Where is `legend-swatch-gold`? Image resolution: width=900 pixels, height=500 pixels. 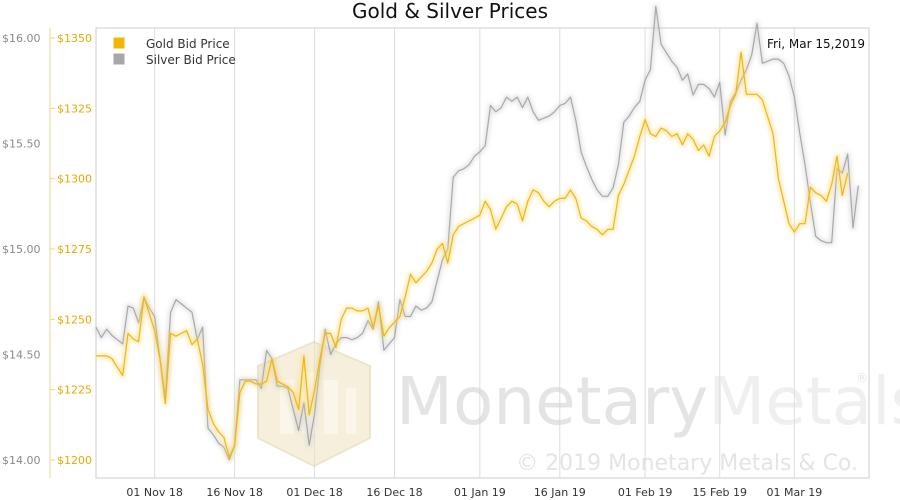
legend-swatch-gold is located at coordinates (119, 43).